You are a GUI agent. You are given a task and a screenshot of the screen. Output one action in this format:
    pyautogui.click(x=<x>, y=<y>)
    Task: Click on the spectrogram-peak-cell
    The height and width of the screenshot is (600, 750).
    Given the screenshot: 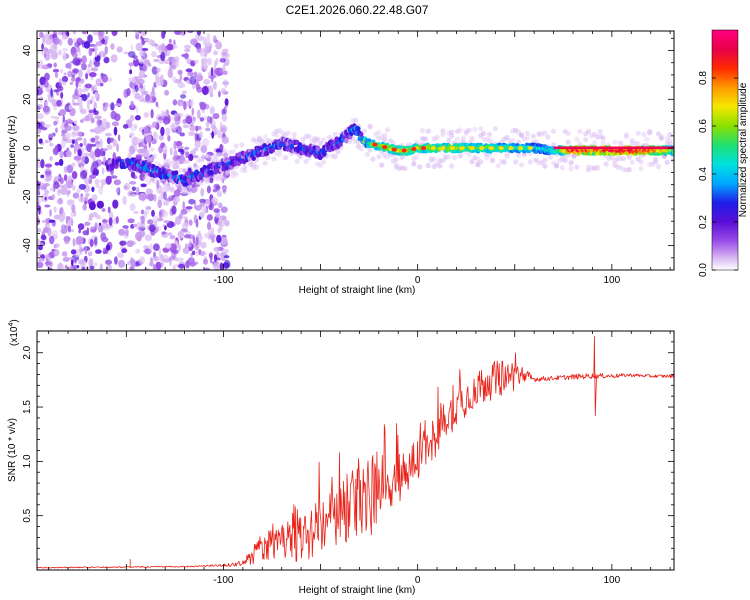 What is the action you would take?
    pyautogui.click(x=530, y=148)
    